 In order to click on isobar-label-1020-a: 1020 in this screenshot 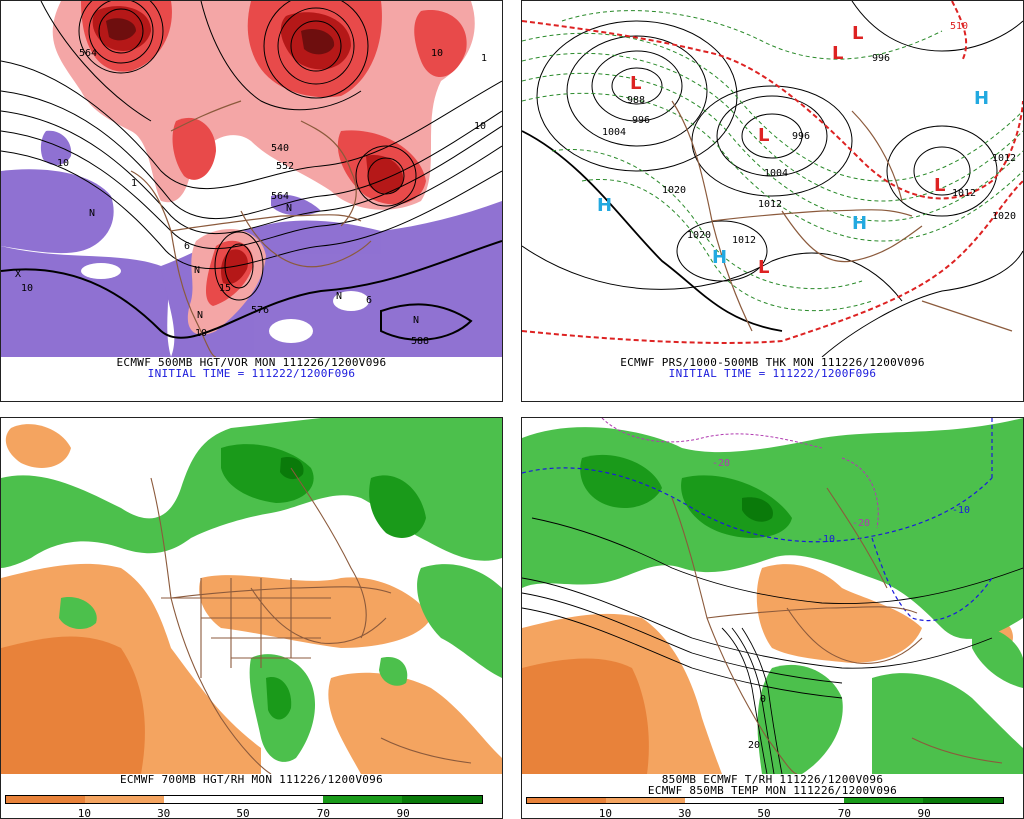, I will do `click(674, 190)`.